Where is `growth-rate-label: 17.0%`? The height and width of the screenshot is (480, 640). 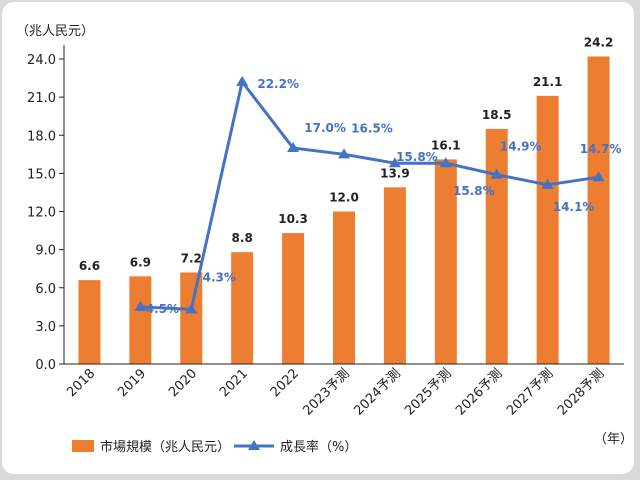 growth-rate-label: 17.0% is located at coordinates (325, 128).